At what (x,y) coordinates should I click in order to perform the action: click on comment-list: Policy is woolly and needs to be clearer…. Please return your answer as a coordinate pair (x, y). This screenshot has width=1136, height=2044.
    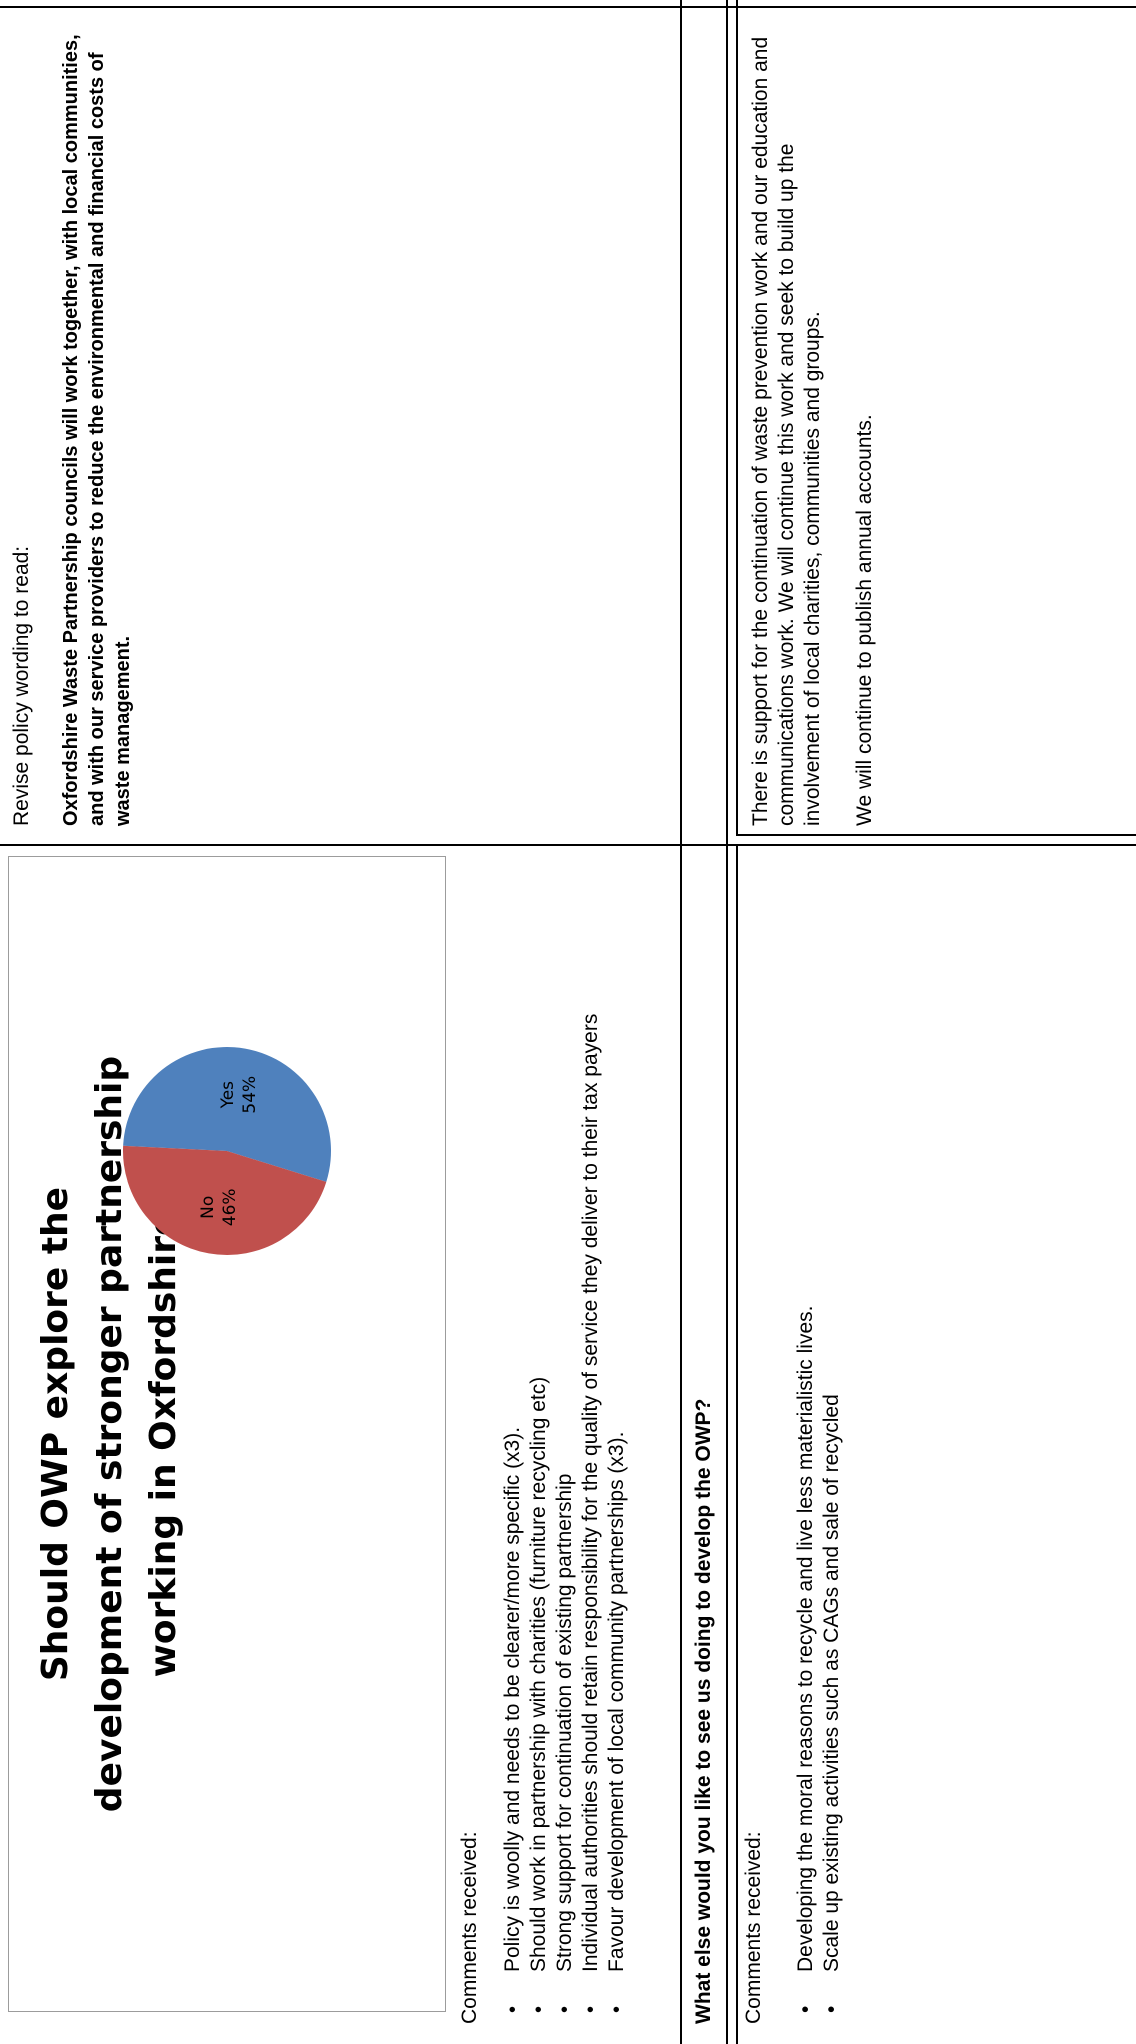
    Looking at the image, I should click on (565, 1449).